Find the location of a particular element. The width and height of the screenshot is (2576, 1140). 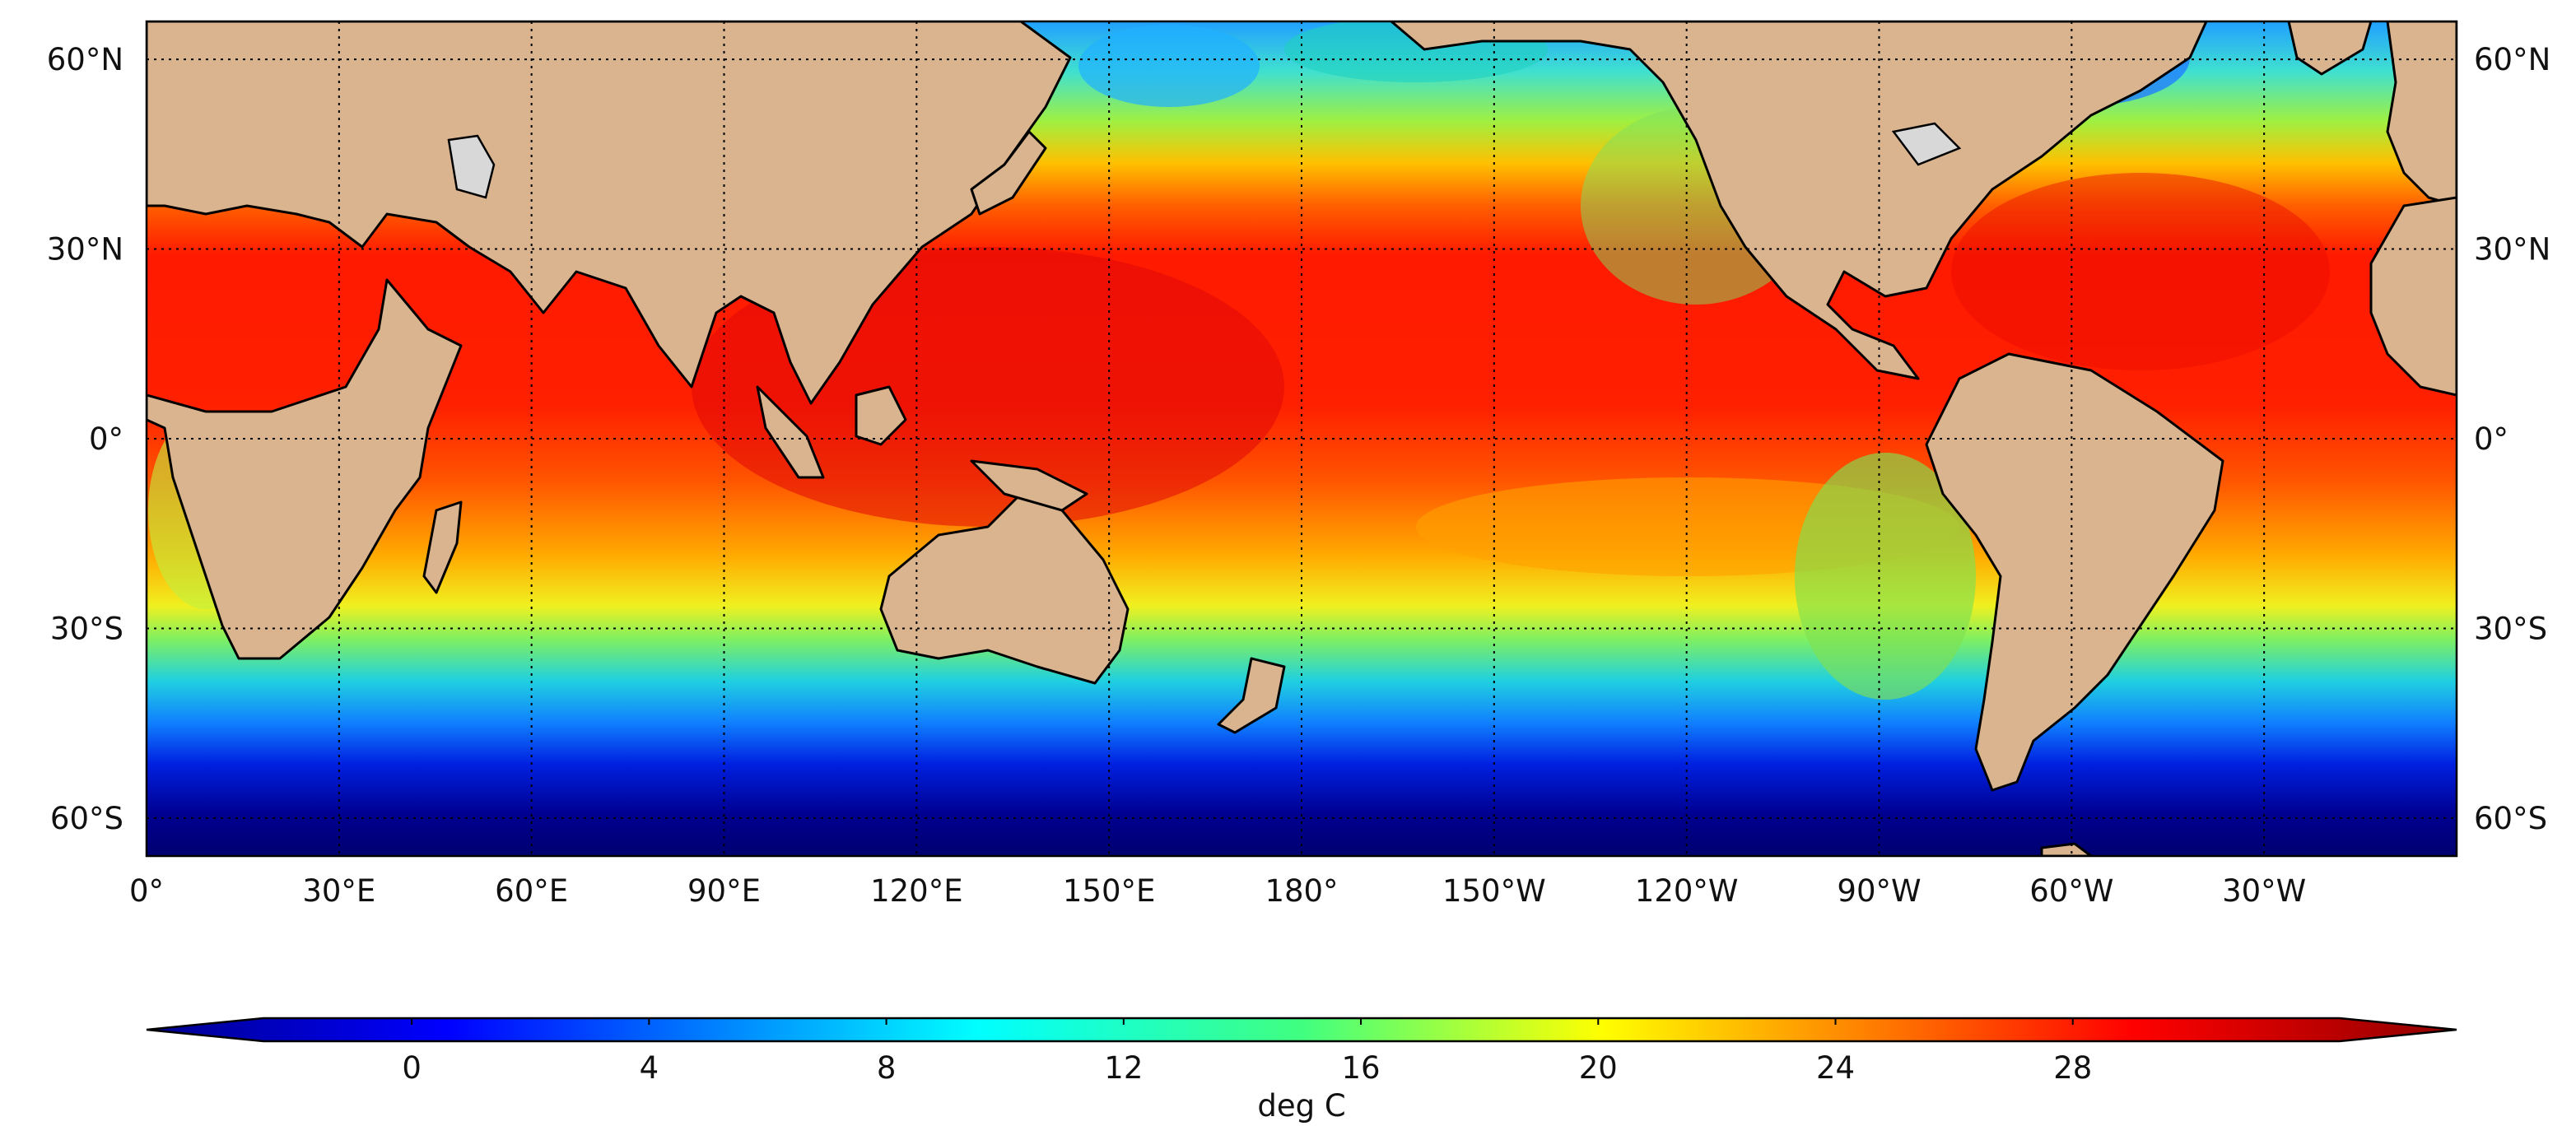

lon-label: 90°W is located at coordinates (1879, 891).